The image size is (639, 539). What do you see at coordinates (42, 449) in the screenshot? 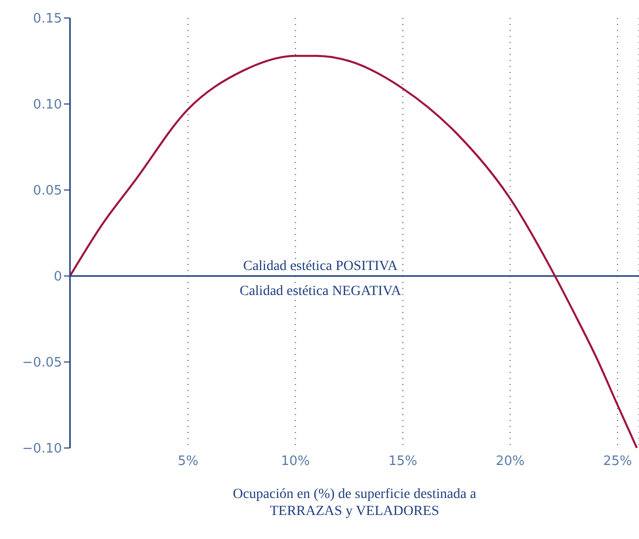
I see `y-tick-label: −0.10` at bounding box center [42, 449].